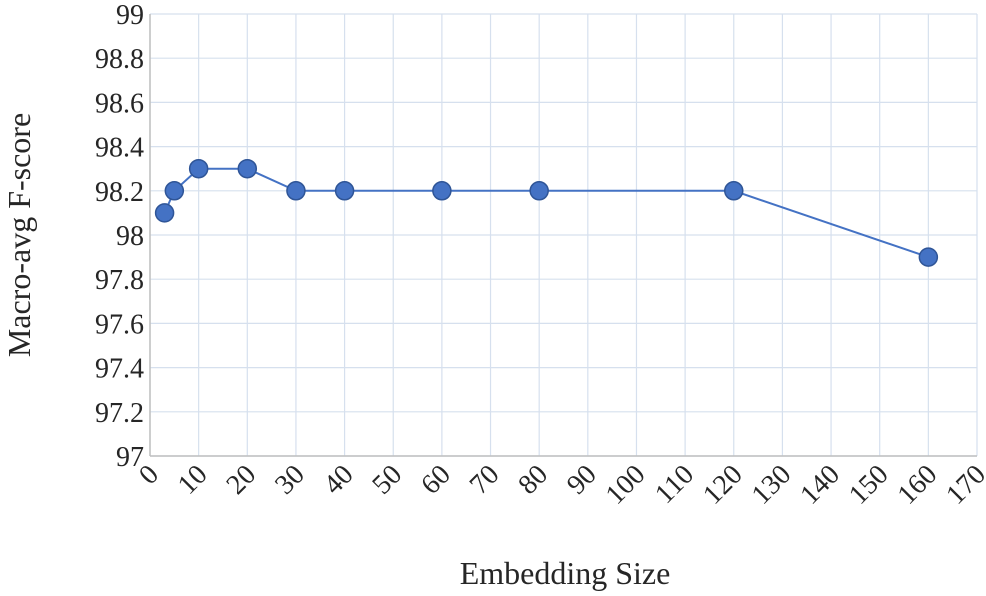 Image resolution: width=986 pixels, height=596 pixels. Describe the element at coordinates (193, 480) in the screenshot. I see `x-tick-label: 10` at that location.